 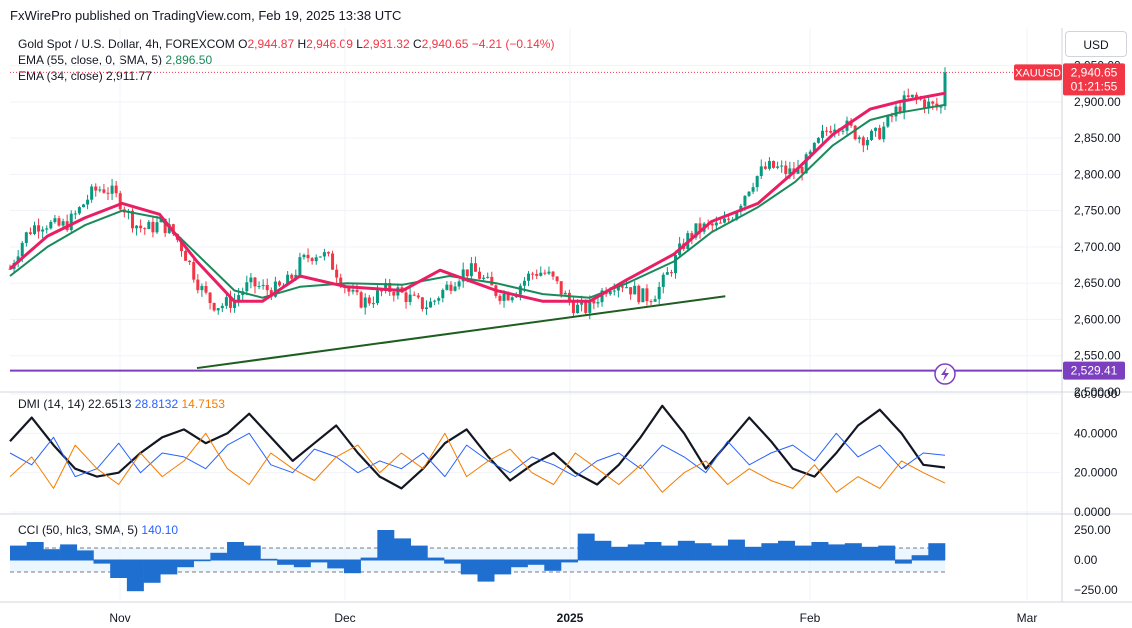 What do you see at coordinates (1086, 560) in the screenshot?
I see `cci-tick-label: 0.00` at bounding box center [1086, 560].